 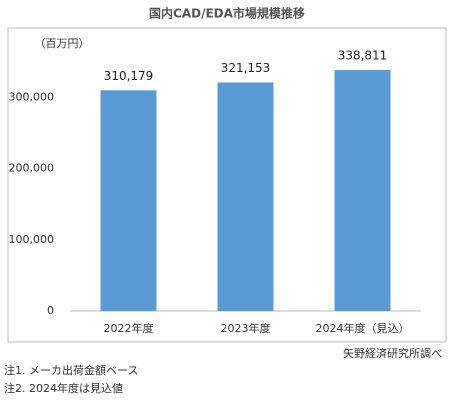 What do you see at coordinates (227, 13) in the screenshot?
I see `chart-title: 国内CAD/EDA市場規模推移` at bounding box center [227, 13].